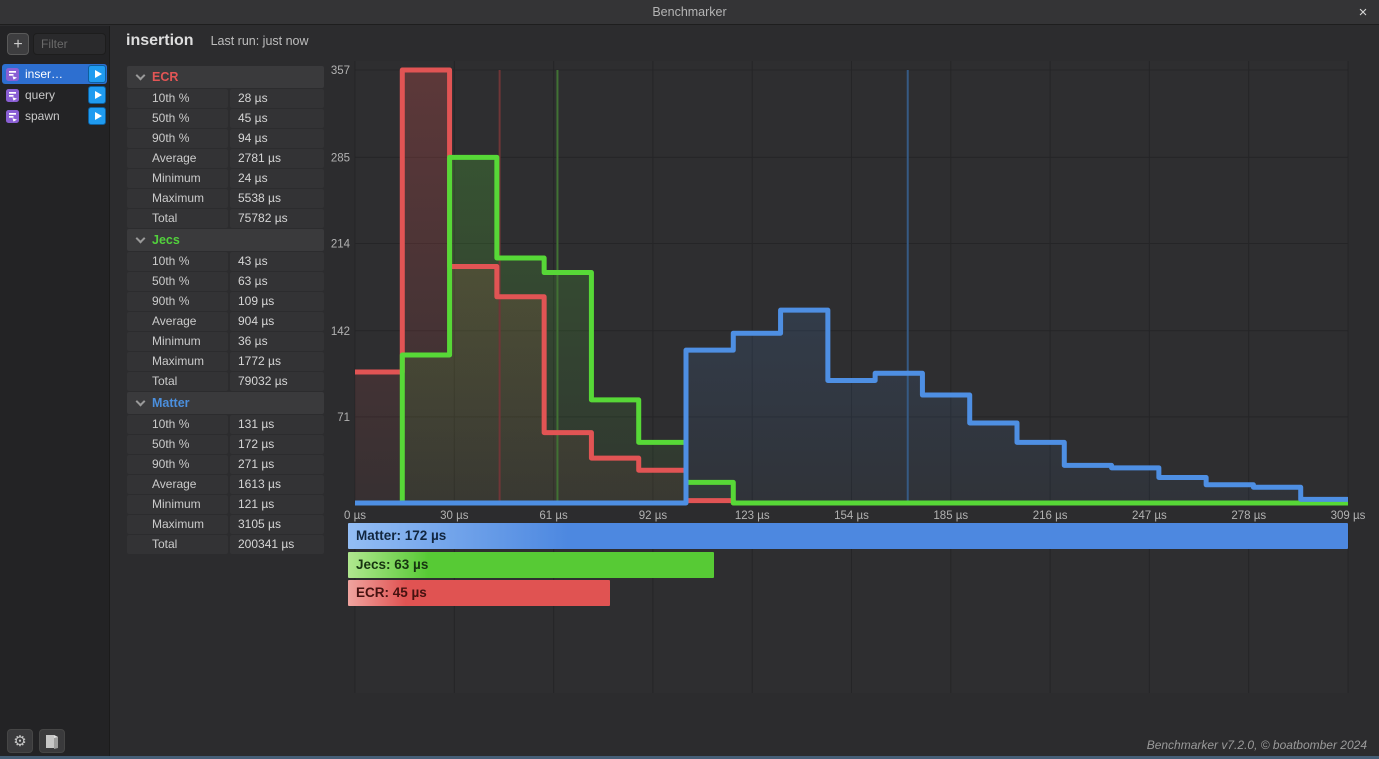  What do you see at coordinates (340, 71) in the screenshot?
I see `y-axis-tick-label: 357` at bounding box center [340, 71].